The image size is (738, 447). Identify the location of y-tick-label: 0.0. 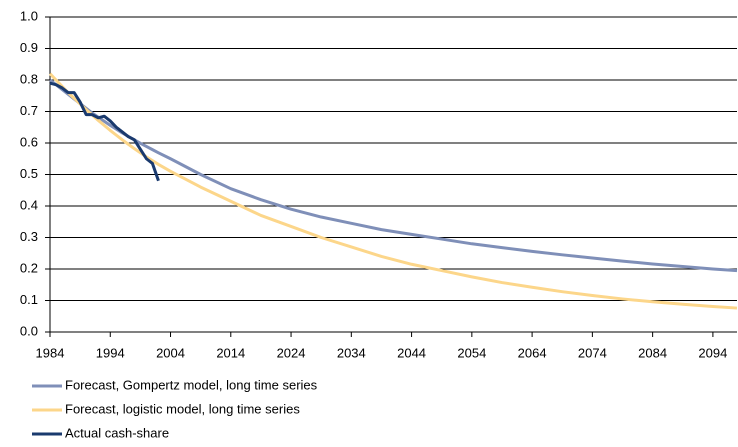
(29, 330).